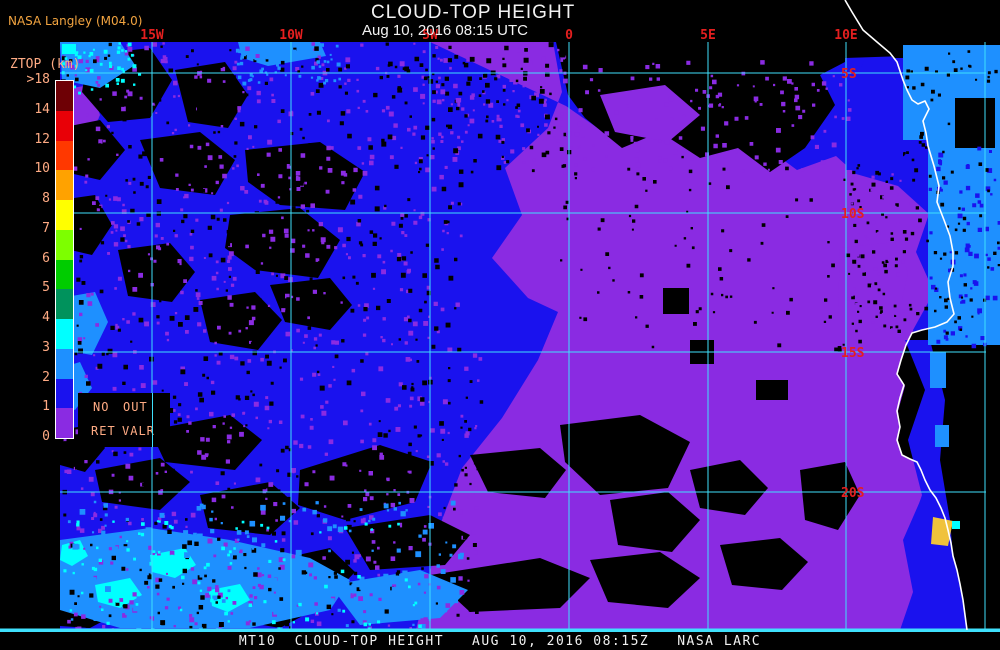 Image resolution: width=1000 pixels, height=650 pixels. What do you see at coordinates (42, 169) in the screenshot?
I see `colorbar-tick-label-10: 10` at bounding box center [42, 169].